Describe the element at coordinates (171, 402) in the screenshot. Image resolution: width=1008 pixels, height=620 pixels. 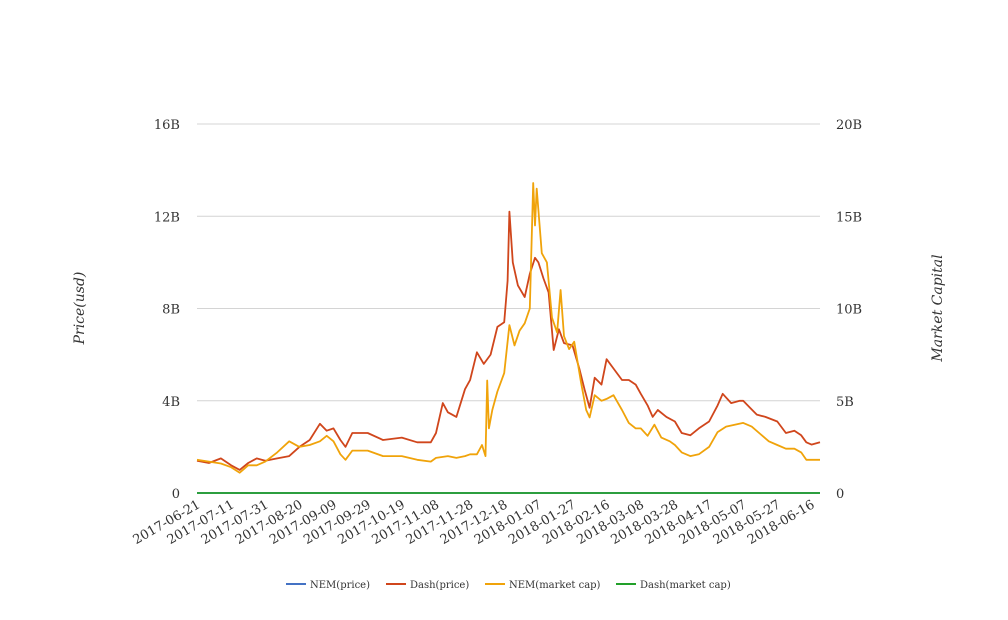
I see `y-left-tick-label: 4B` at that location.